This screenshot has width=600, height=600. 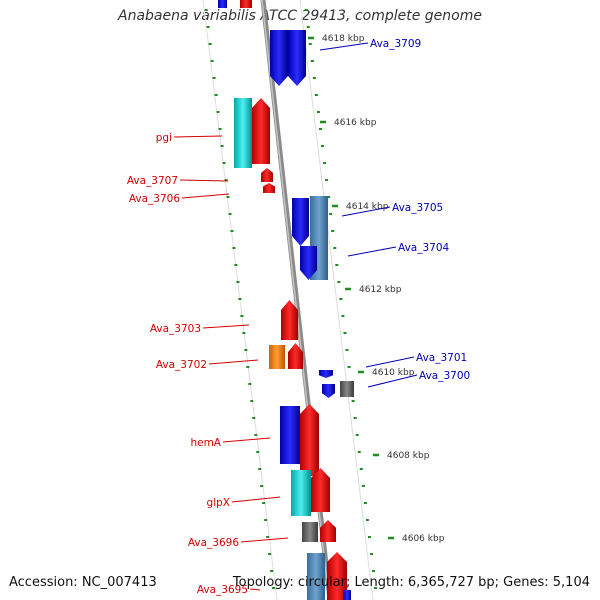 What do you see at coordinates (424, 248) in the screenshot?
I see `gene-label: Ava_3704` at bounding box center [424, 248].